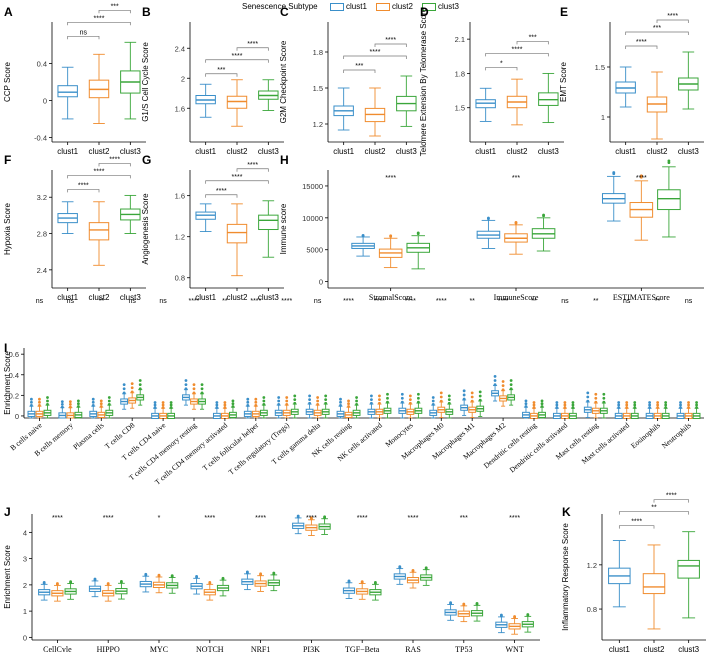 This screenshot has height=652, width=708. What do you see at coordinates (394, 6) in the screenshot?
I see `legend-item-clust2: clust2` at bounding box center [394, 6].